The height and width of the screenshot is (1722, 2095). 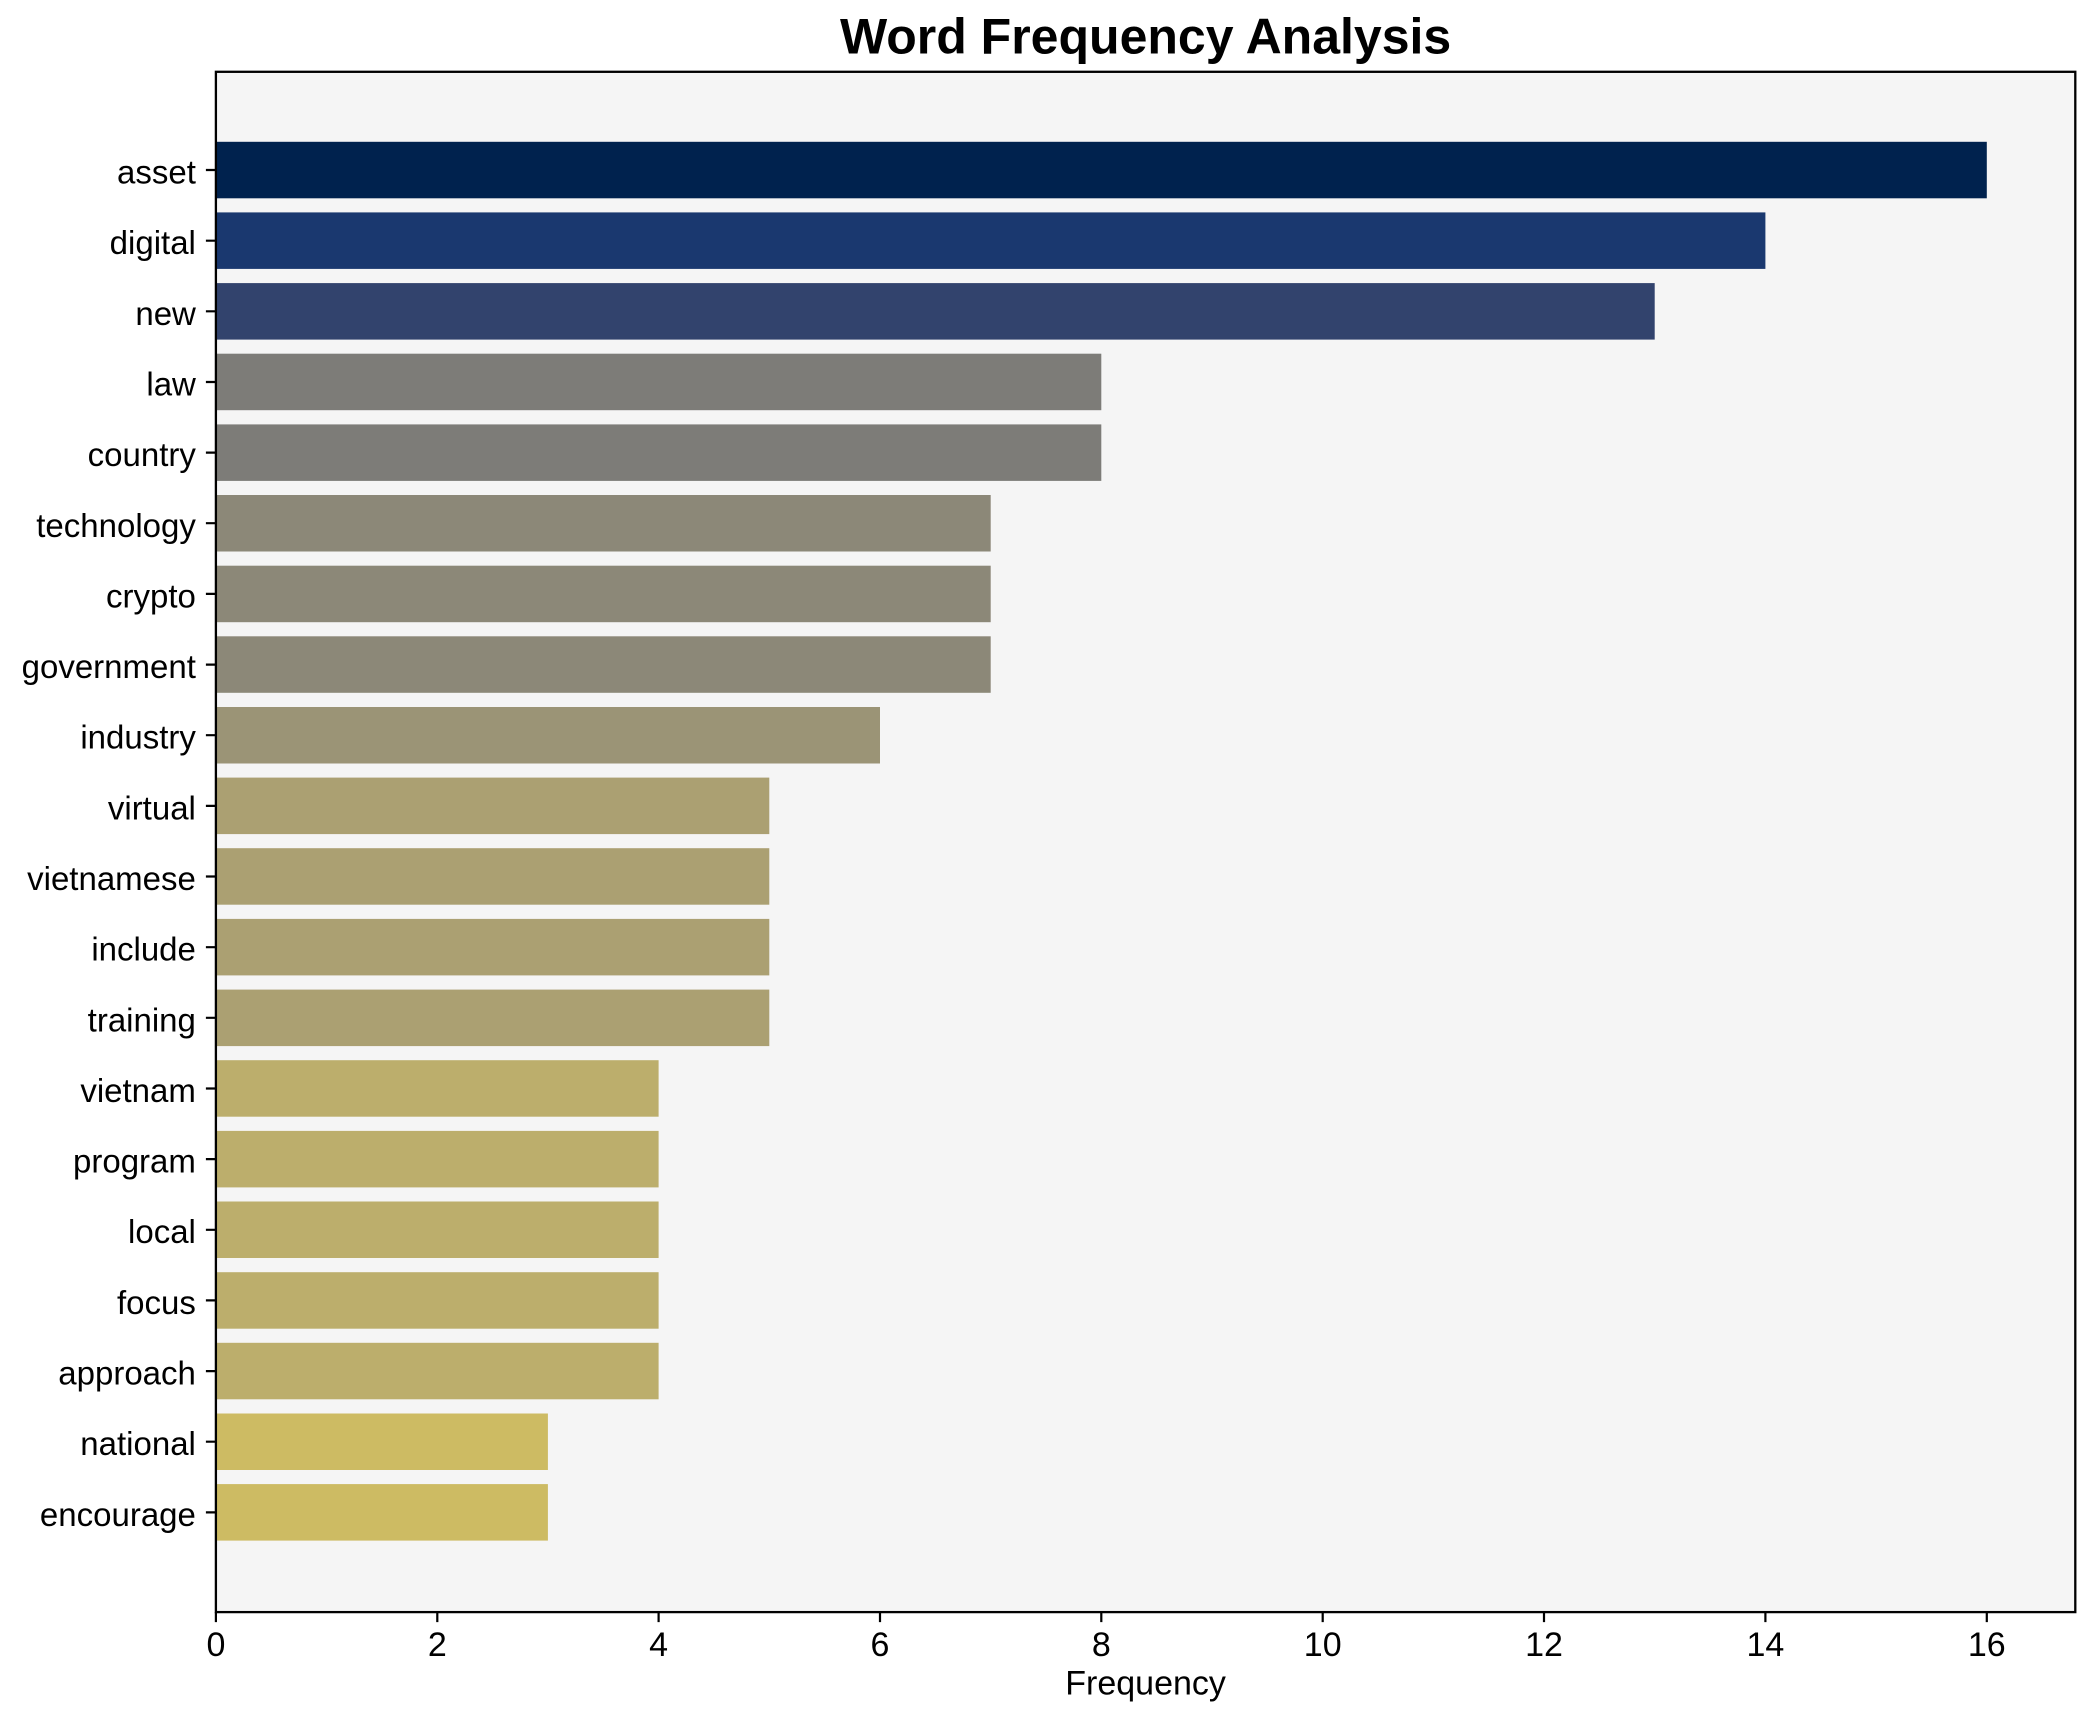 What do you see at coordinates (118, 1514) in the screenshot?
I see `svg-text: encourage` at bounding box center [118, 1514].